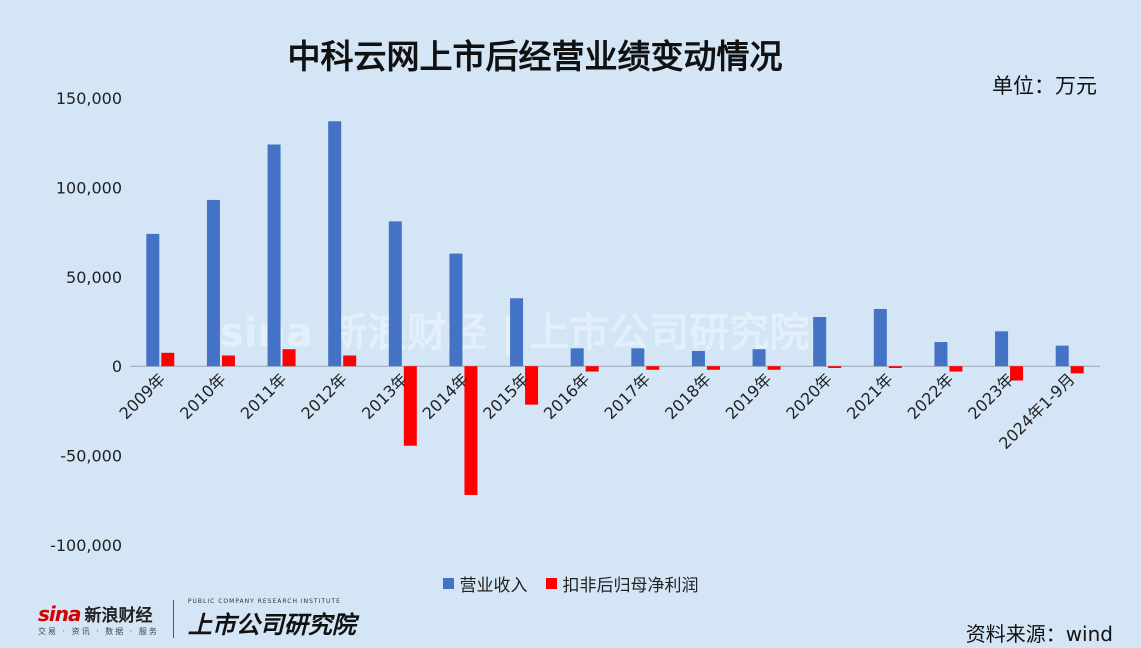 This screenshot has width=1141, height=648. I want to click on legend-item-profit: 扣非后归母净利润, so click(622, 583).